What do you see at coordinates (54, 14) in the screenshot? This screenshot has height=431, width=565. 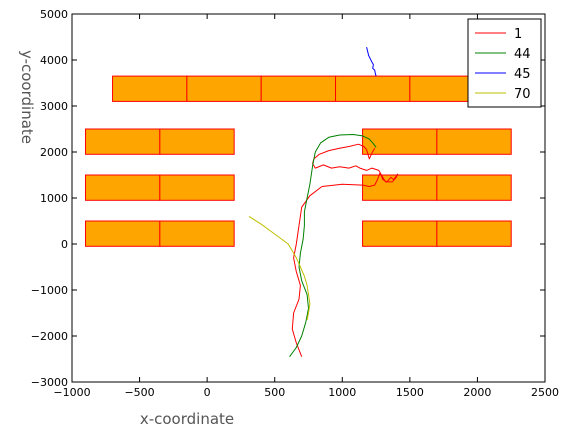 I see `y-tick-label: 5000` at bounding box center [54, 14].